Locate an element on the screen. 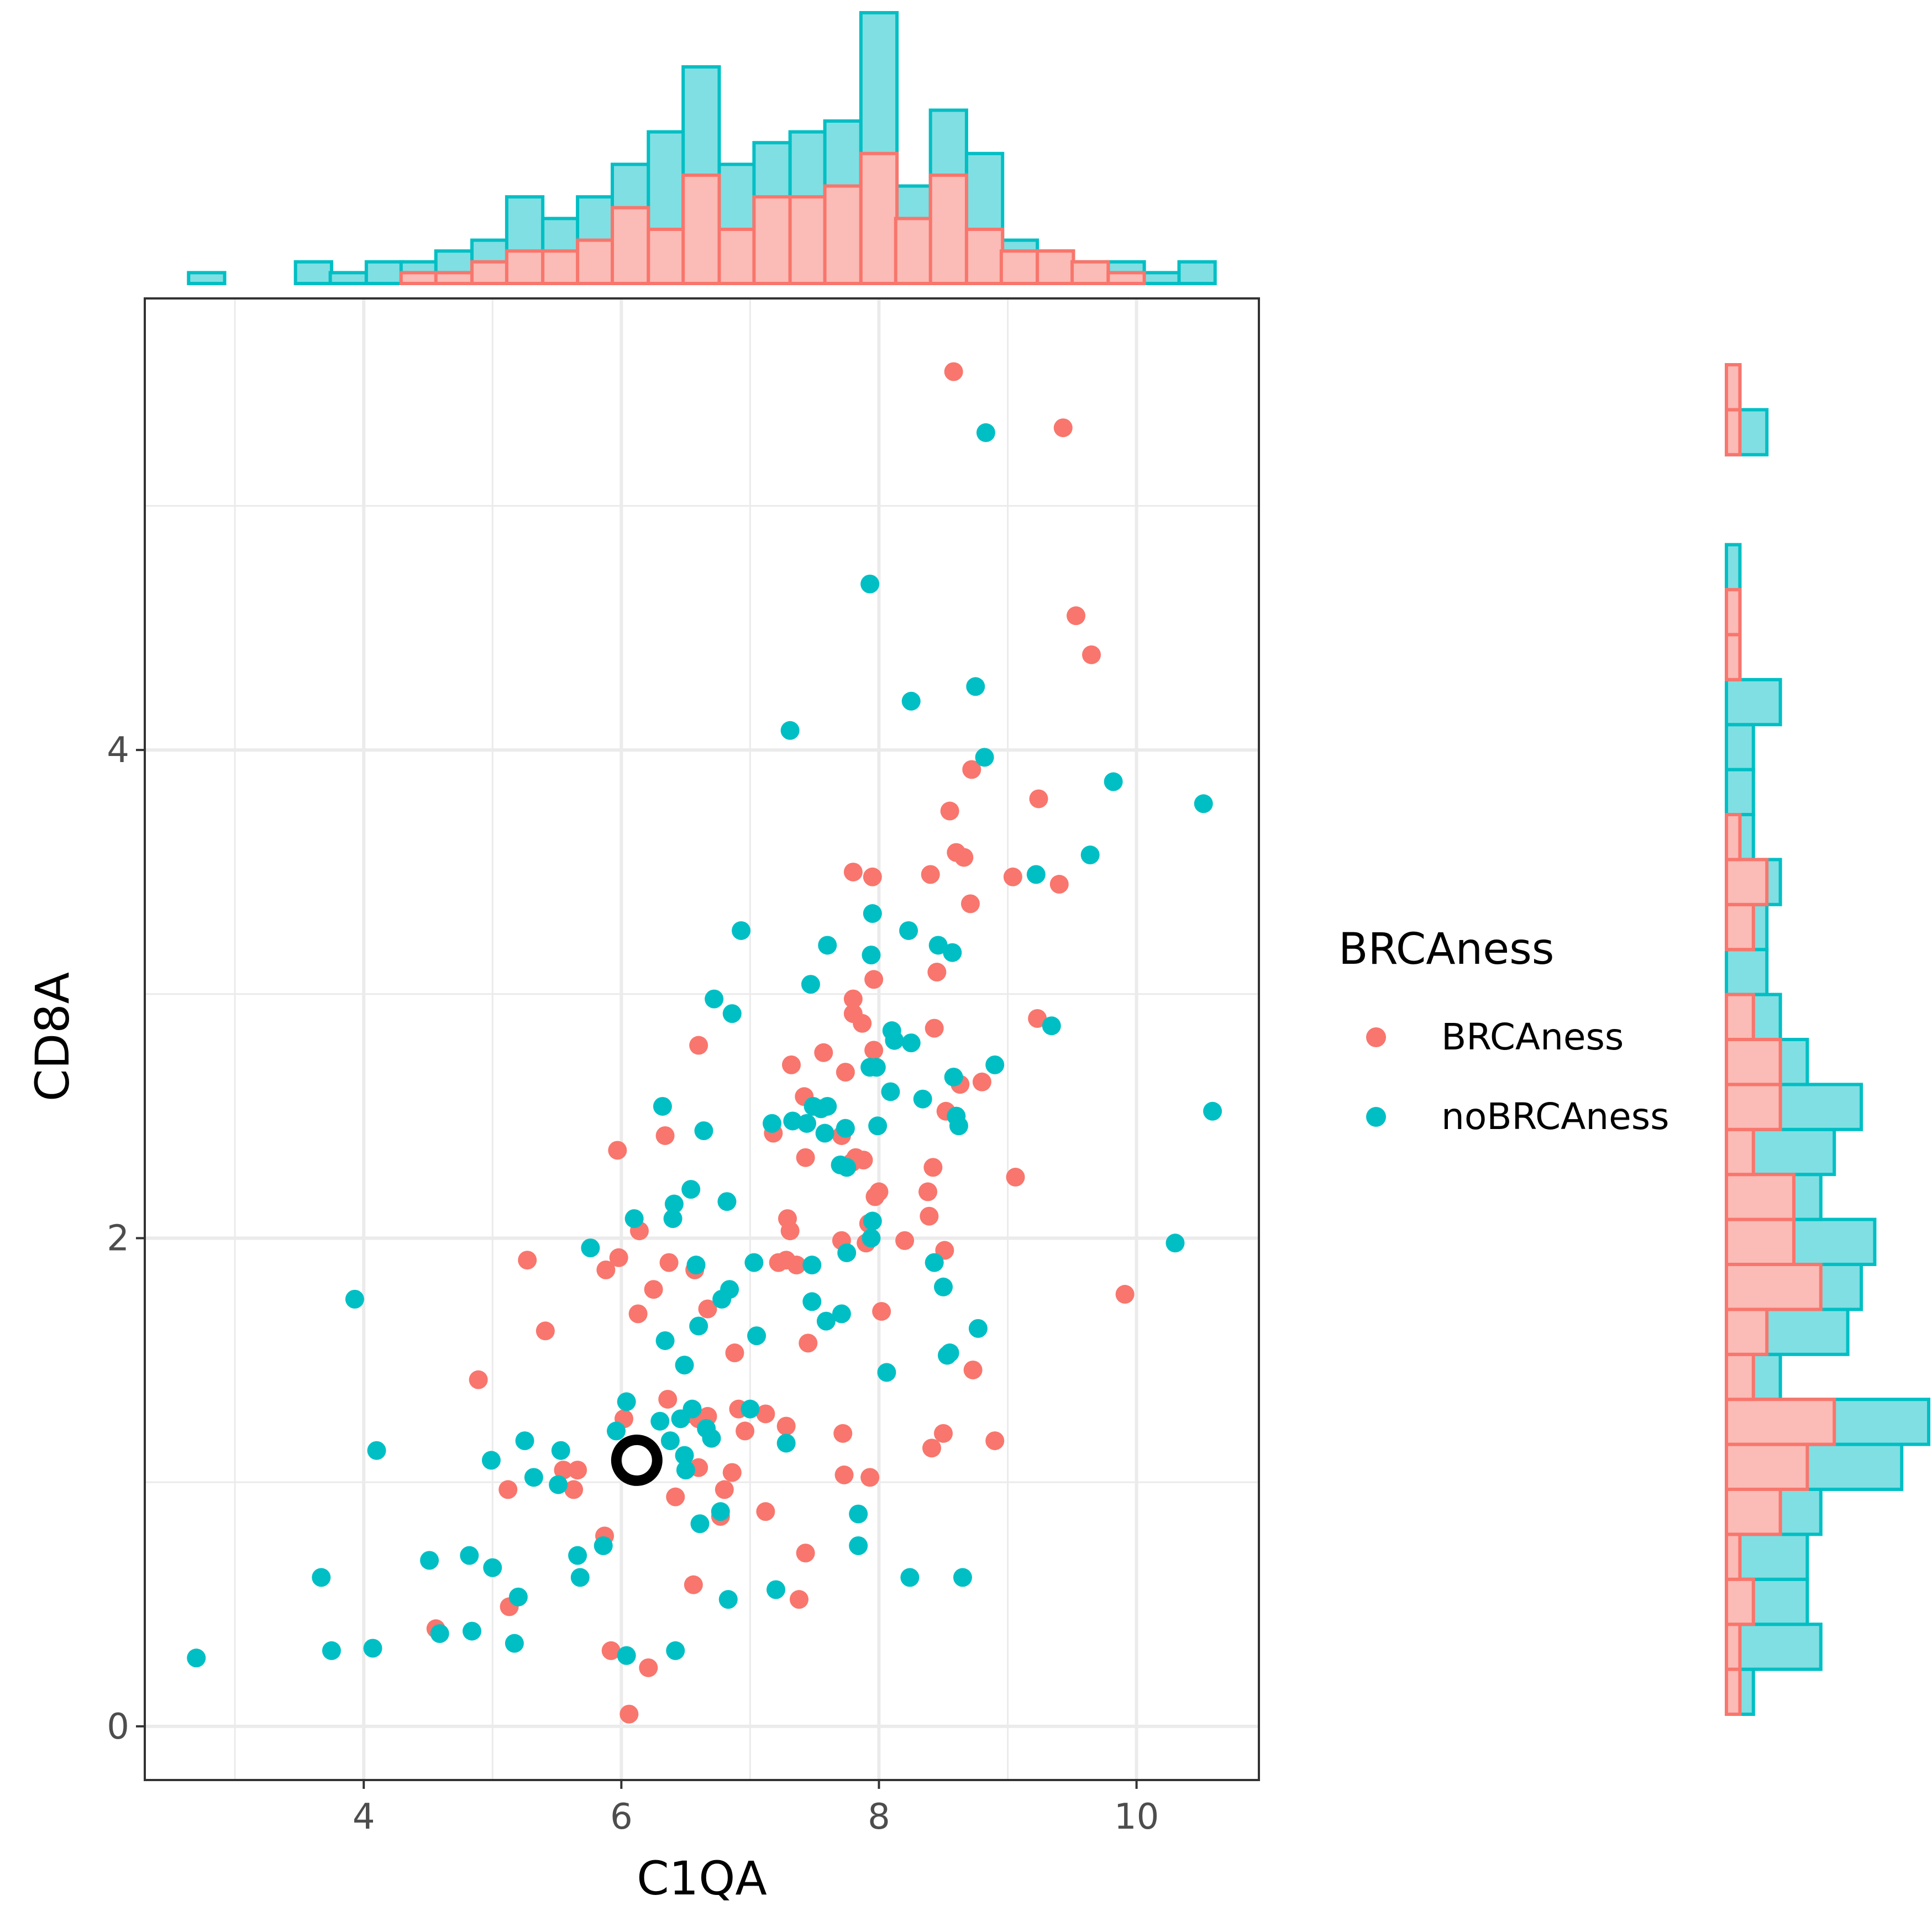 This screenshot has height=1932, width=1932. highlighted-point-ring is located at coordinates (637, 1460).